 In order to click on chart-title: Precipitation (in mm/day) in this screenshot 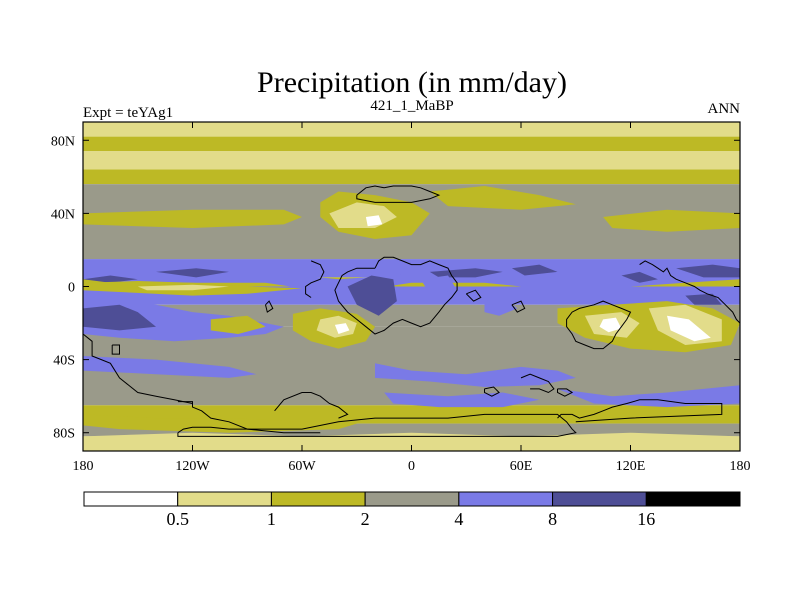, I will do `click(412, 82)`.